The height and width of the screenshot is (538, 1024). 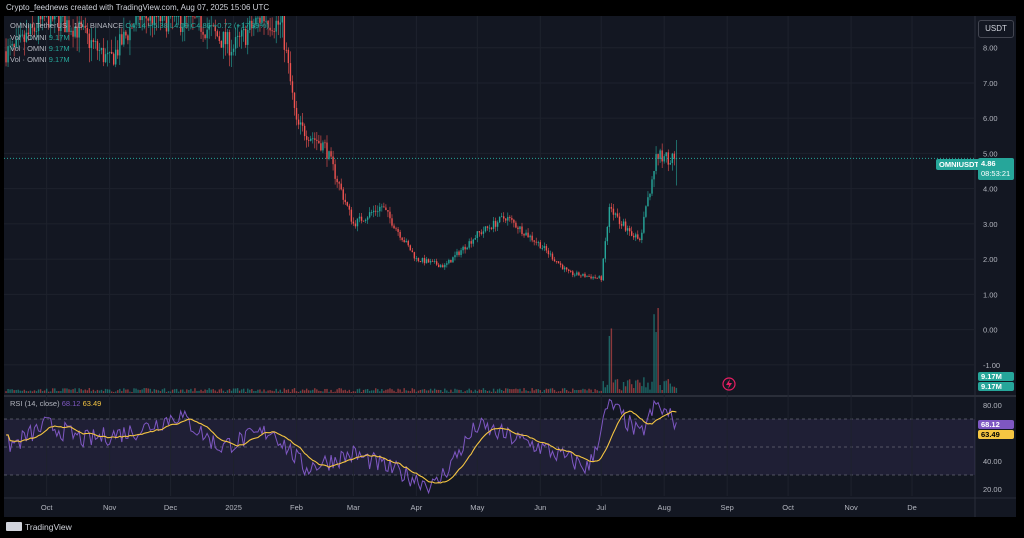 I want to click on tradingview-logo: TradingView, so click(x=39, y=527).